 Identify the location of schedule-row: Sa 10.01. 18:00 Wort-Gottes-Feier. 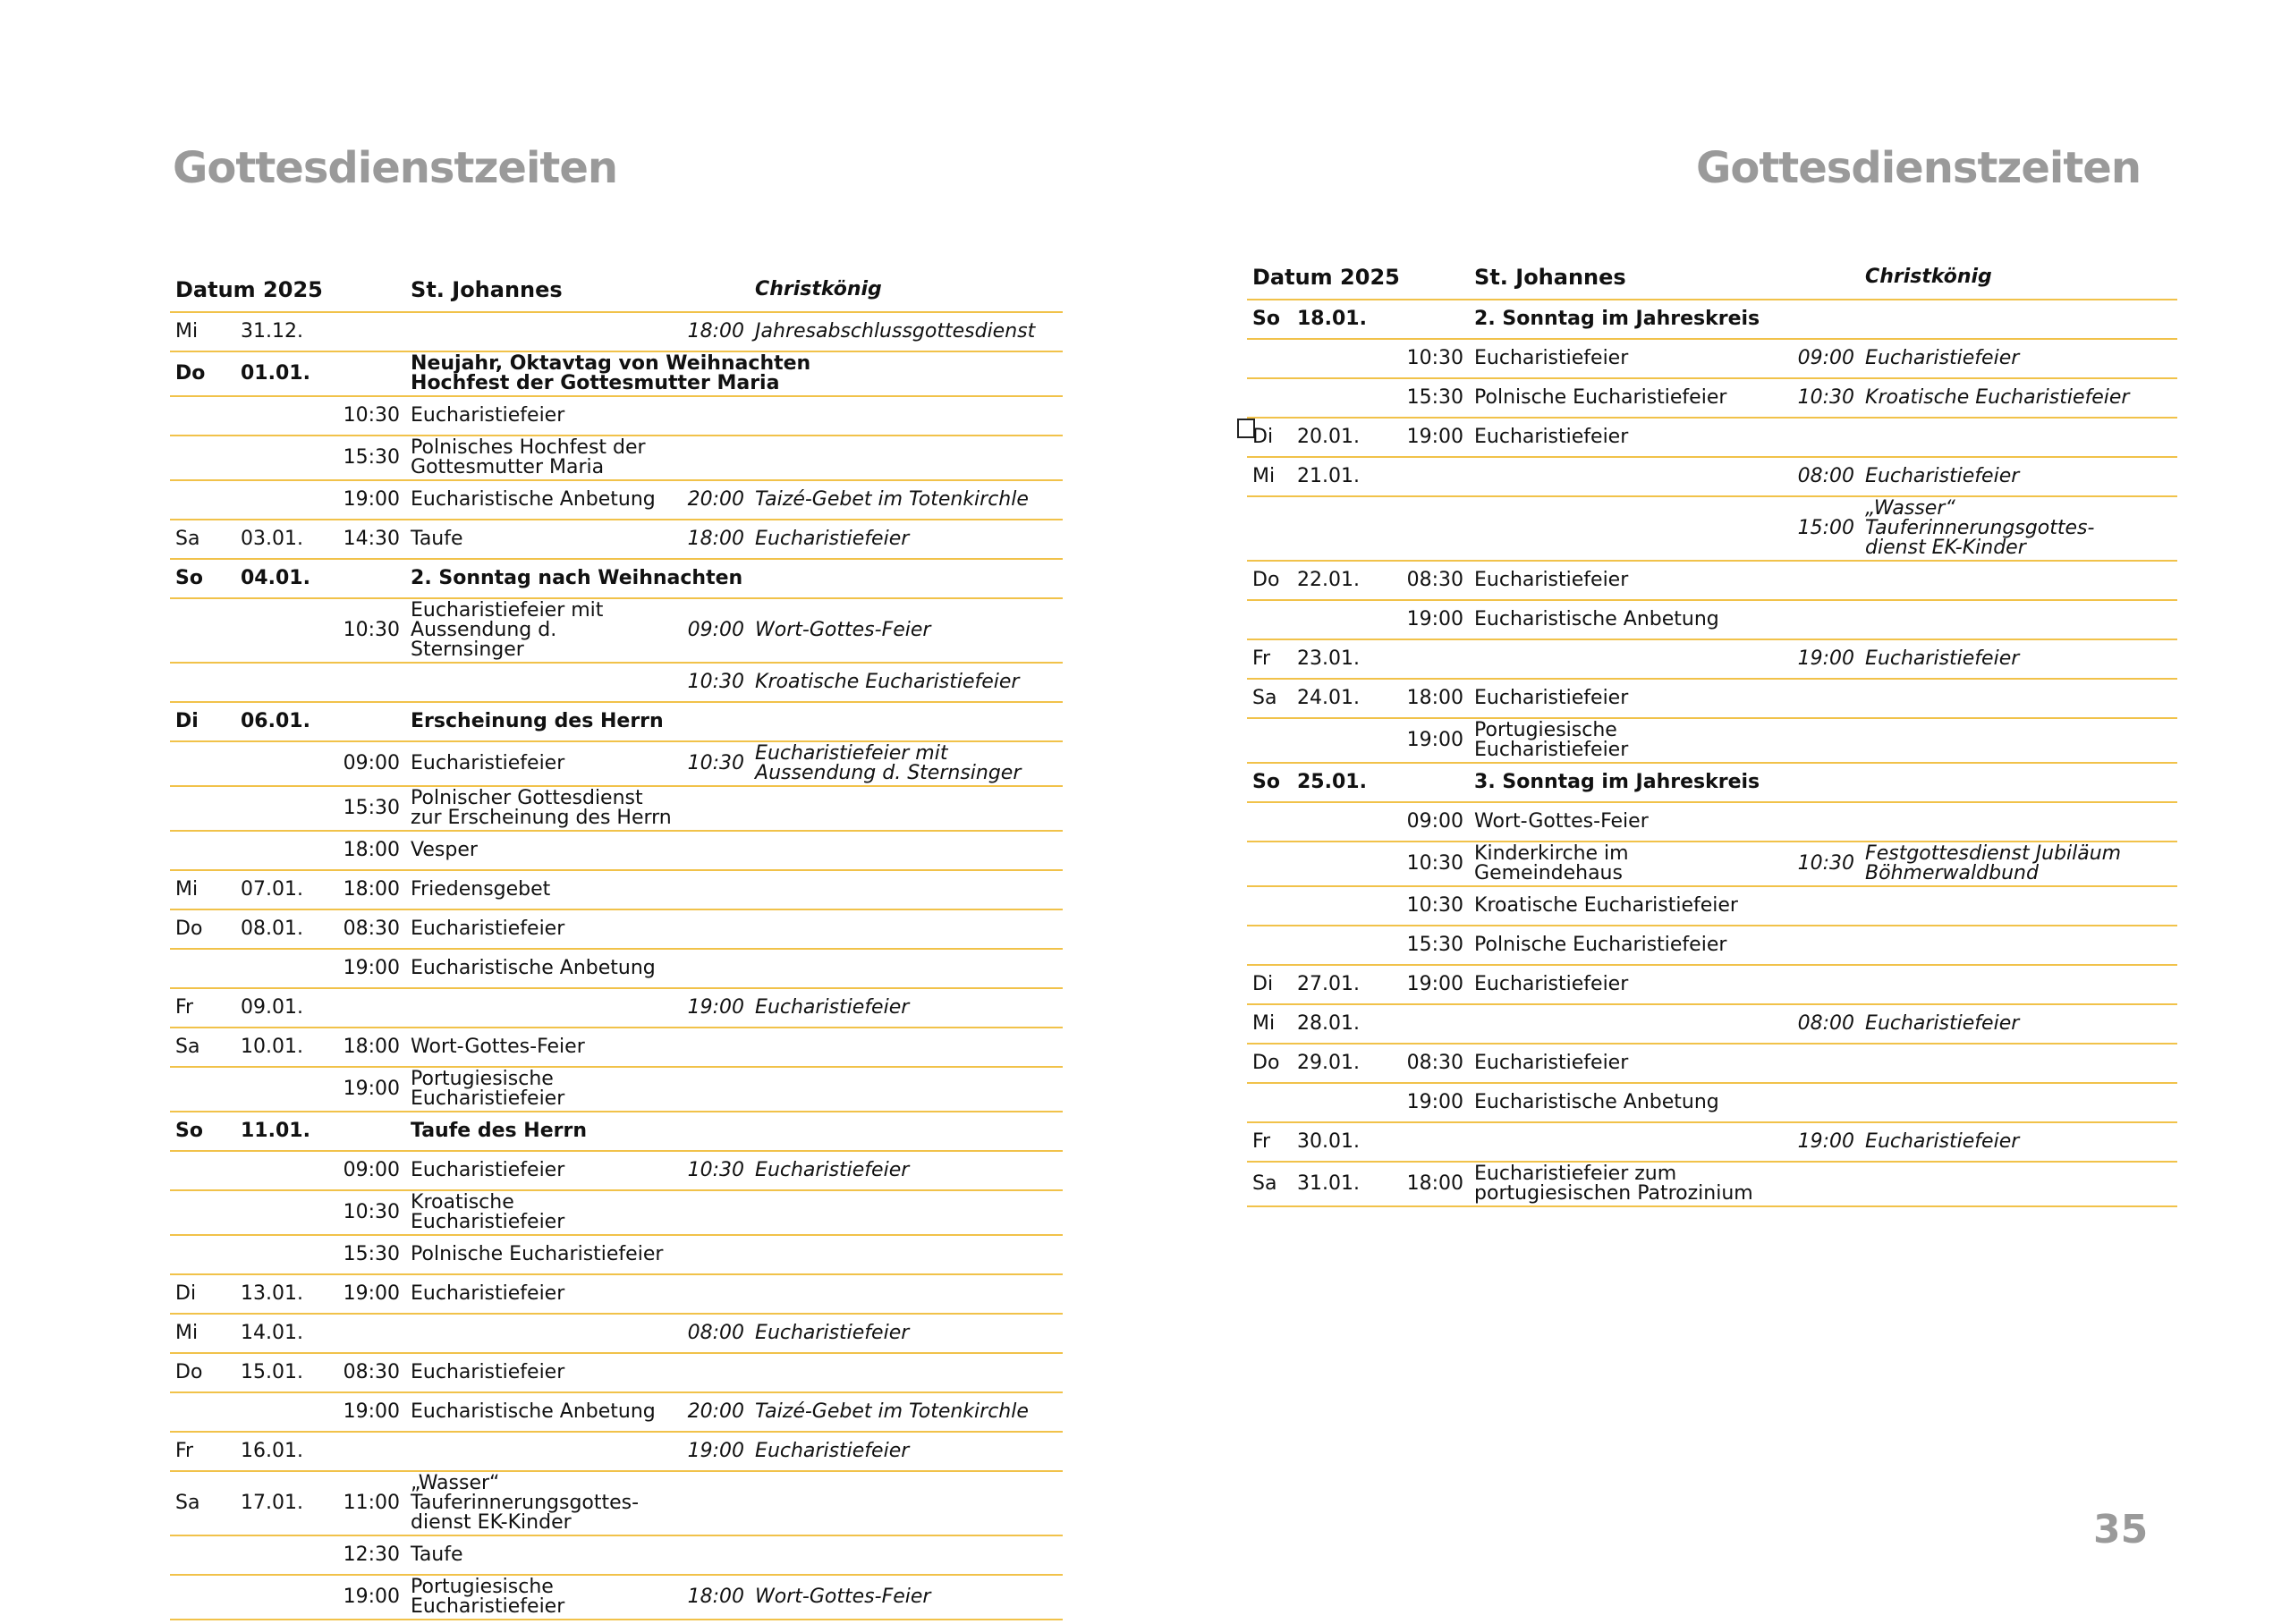
(617, 1048).